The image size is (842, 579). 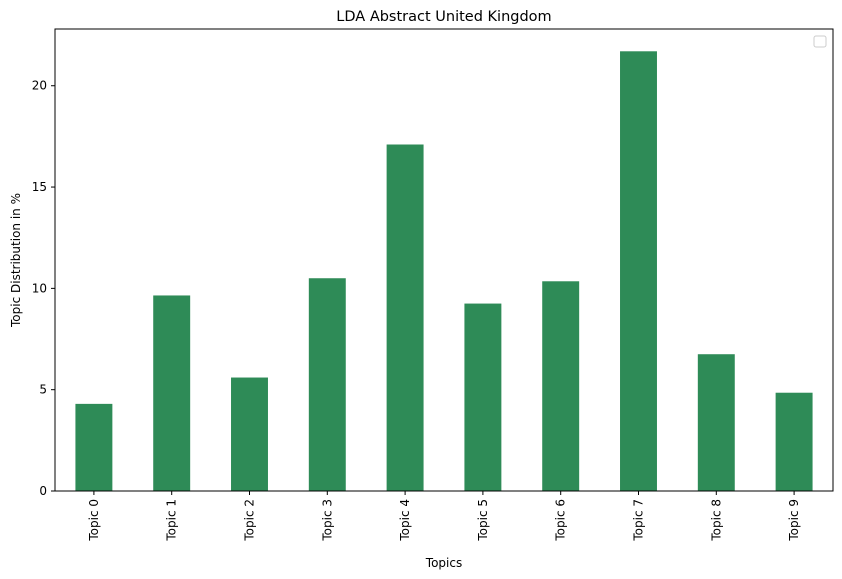 What do you see at coordinates (39, 187) in the screenshot?
I see `y-tick-label: 15` at bounding box center [39, 187].